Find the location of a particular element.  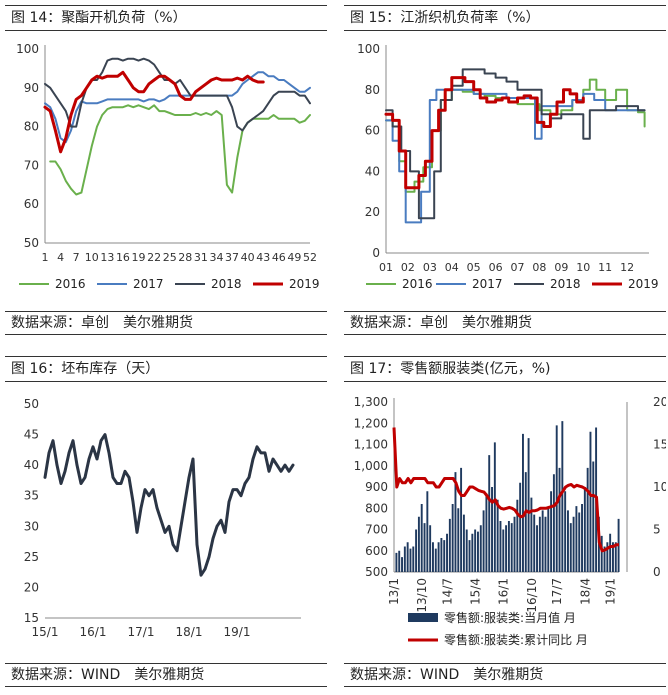

y-tick-label: 80 is located at coordinates (31, 127).